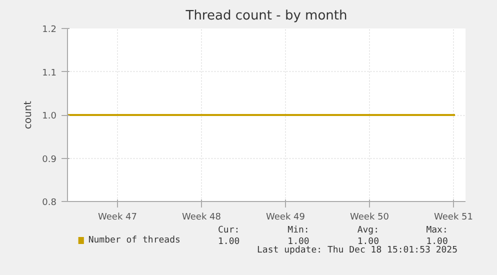  What do you see at coordinates (202, 217) in the screenshot?
I see `x-tick-label: Week 48` at bounding box center [202, 217].